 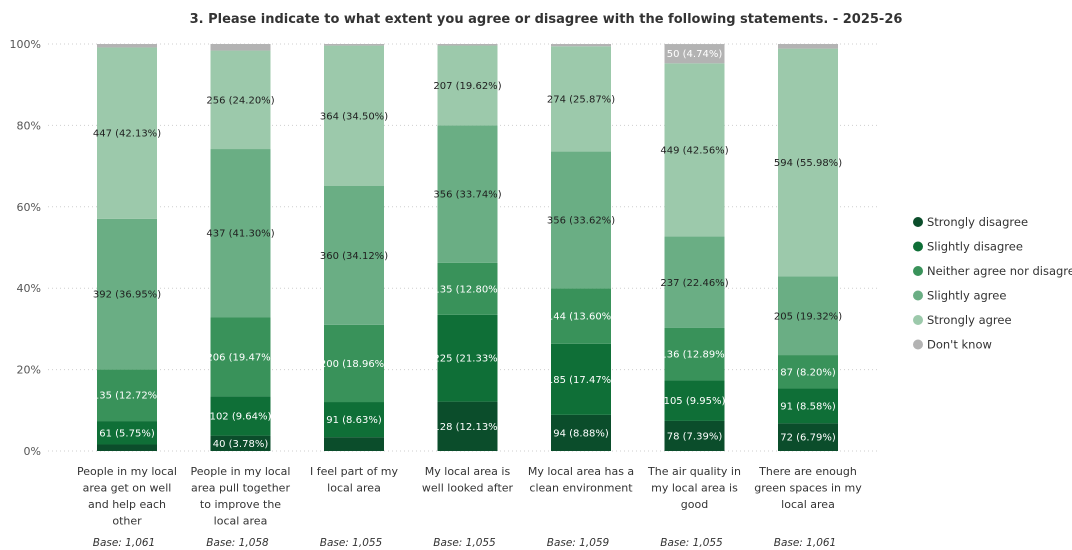 What do you see at coordinates (354, 480) in the screenshot?
I see `x-tick-label: I feel part of my local area` at bounding box center [354, 480].